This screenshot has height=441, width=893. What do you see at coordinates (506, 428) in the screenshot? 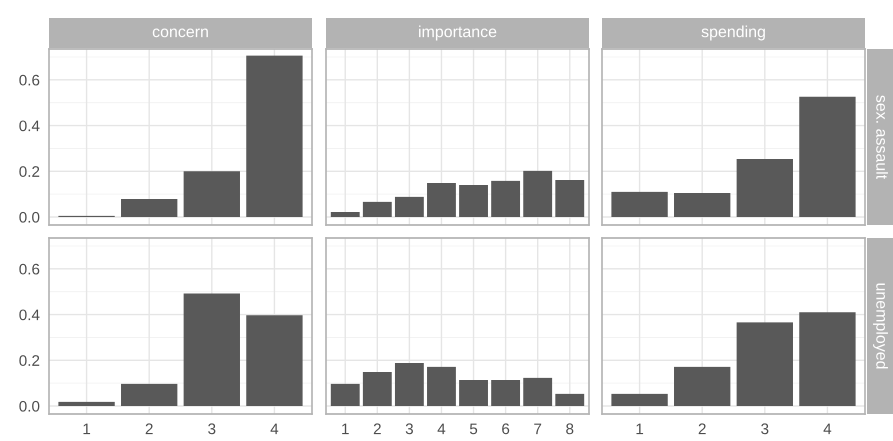
I see `x-tick-label: 6` at bounding box center [506, 428].